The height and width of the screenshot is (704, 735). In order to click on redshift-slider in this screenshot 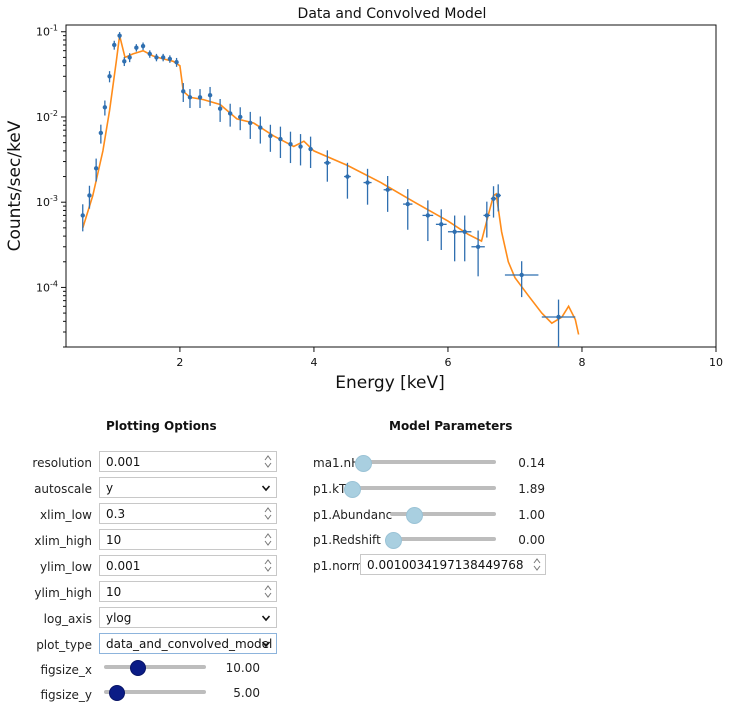, I will do `click(442, 539)`.